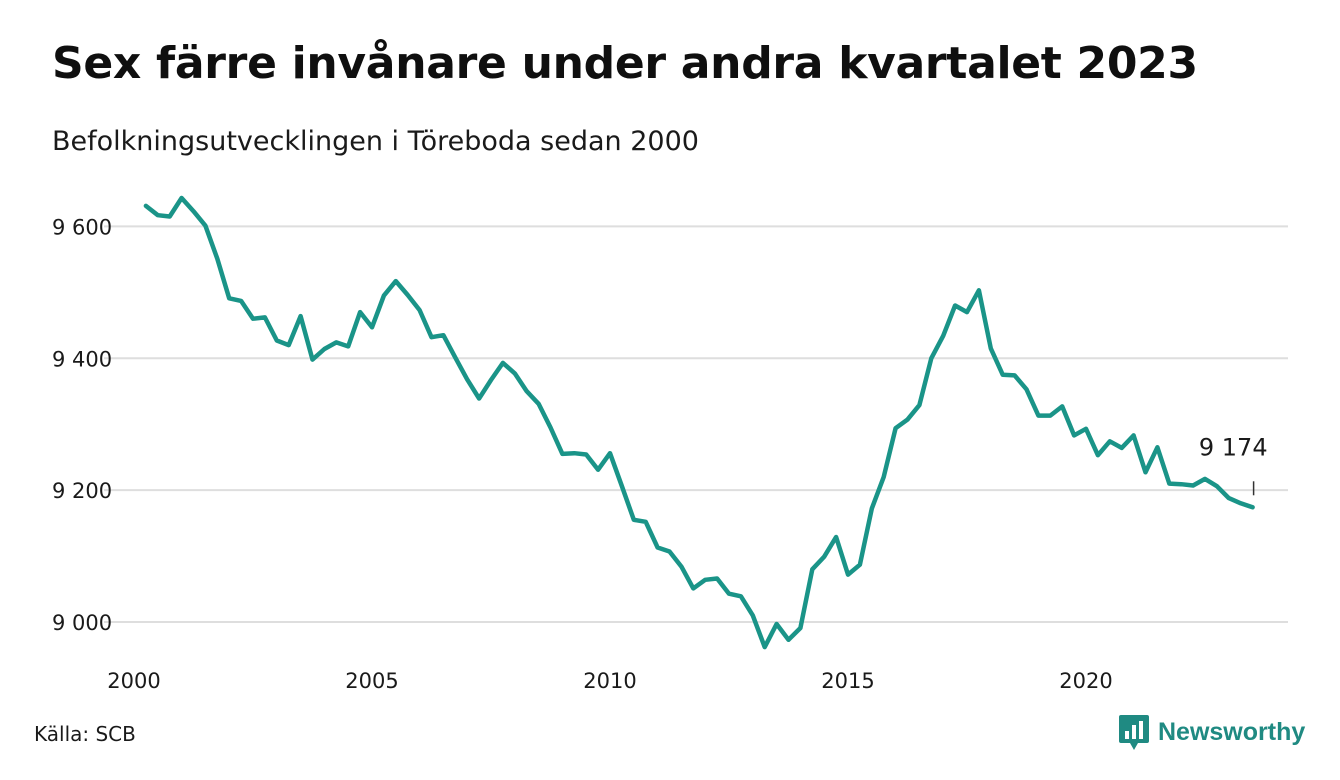  I want to click on y-tick-label: 9 200, so click(82, 491).